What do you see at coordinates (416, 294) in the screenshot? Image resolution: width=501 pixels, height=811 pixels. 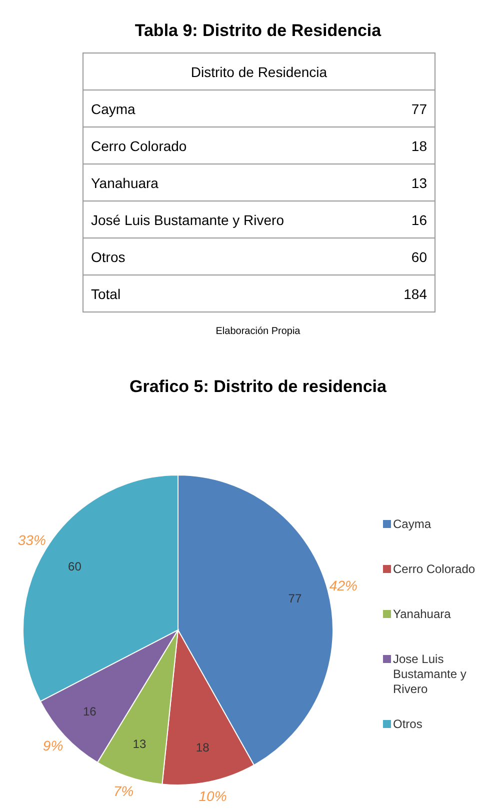 I see `data-label: 184` at bounding box center [416, 294].